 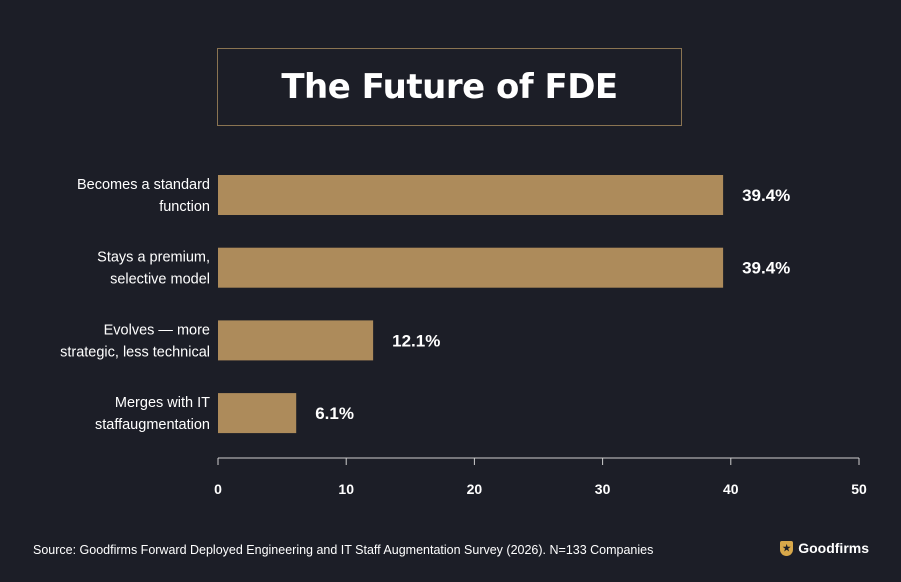 What do you see at coordinates (153, 258) in the screenshot?
I see `category-label: Stays a premium,` at bounding box center [153, 258].